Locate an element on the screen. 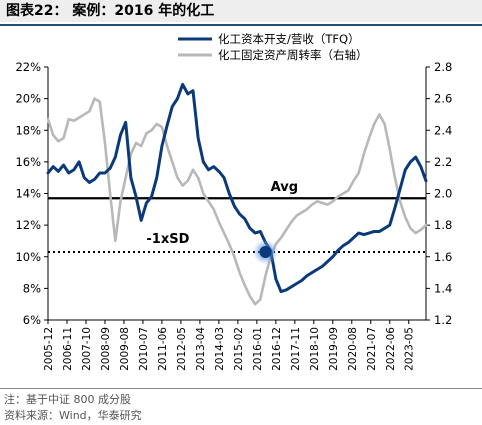 The height and width of the screenshot is (425, 482). x-tick-label: 2016-01 is located at coordinates (258, 349).